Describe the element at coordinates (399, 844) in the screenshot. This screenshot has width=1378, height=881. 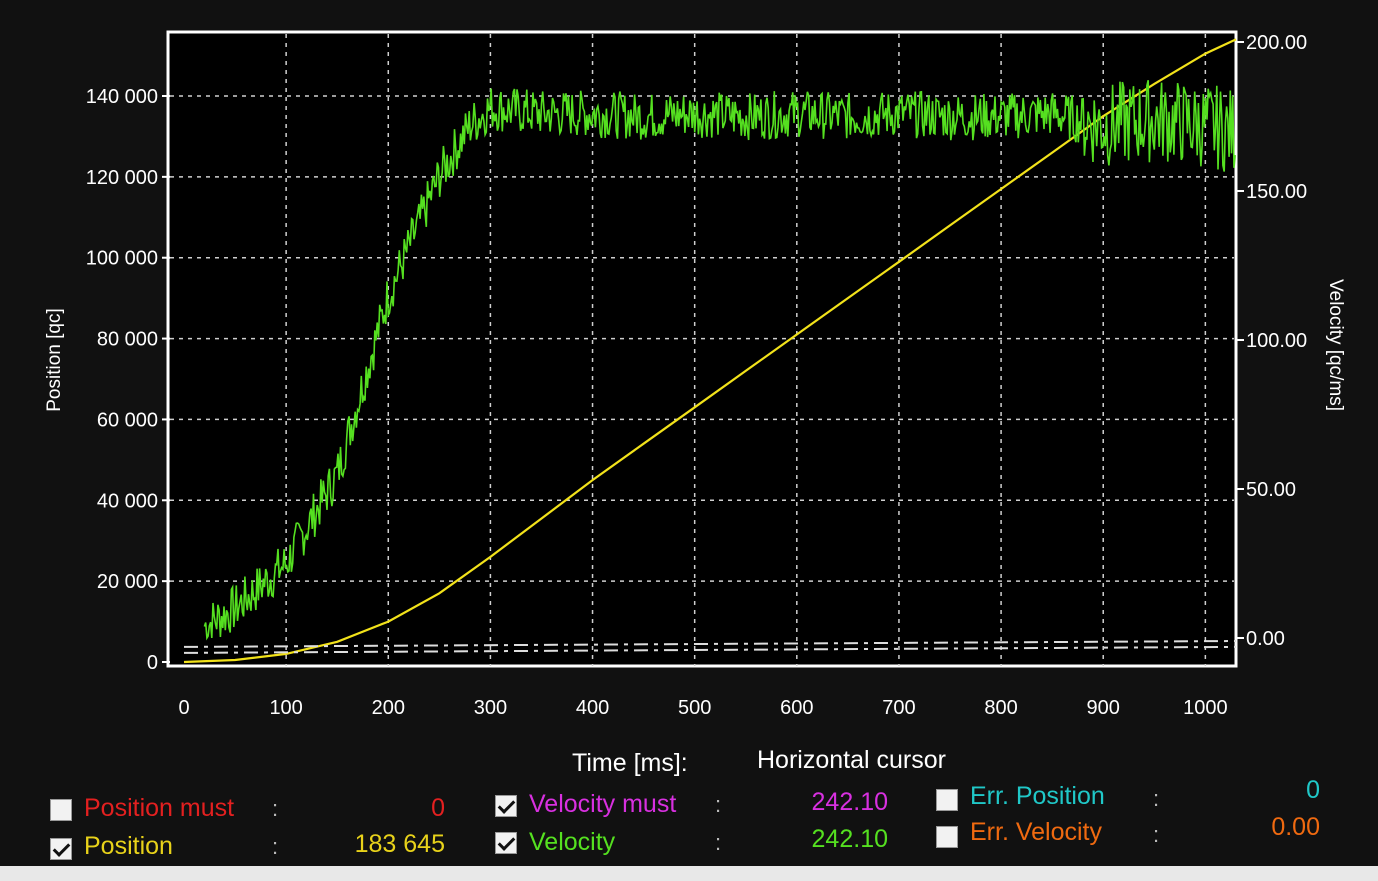
I see `position-value: 183 645` at that location.